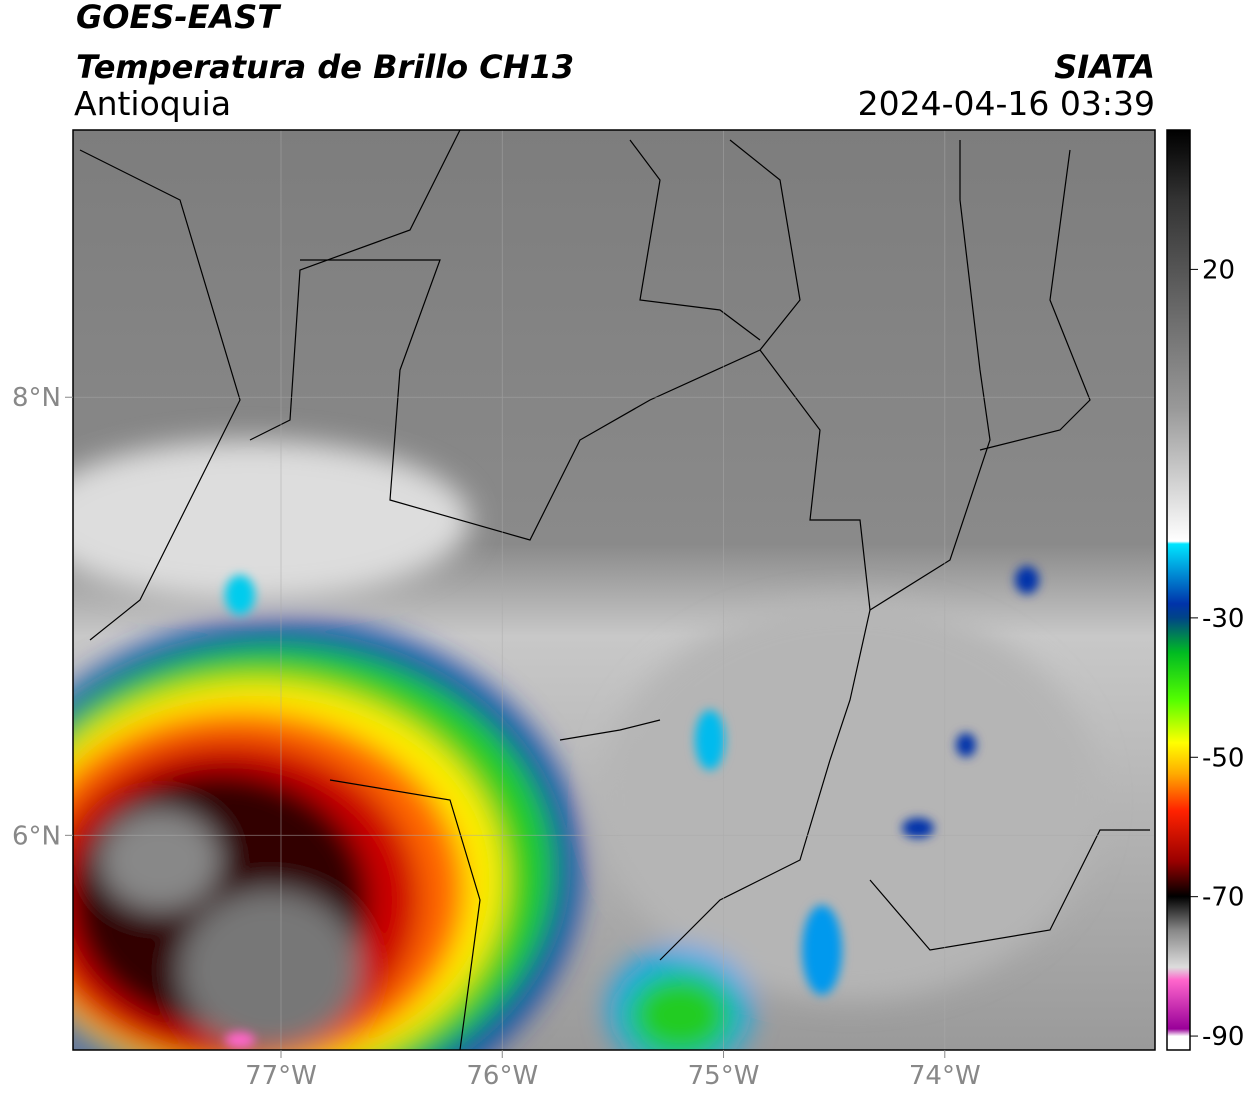  What do you see at coordinates (502, 1076) in the screenshot?
I see `lon-tick-label: 76°W` at bounding box center [502, 1076].